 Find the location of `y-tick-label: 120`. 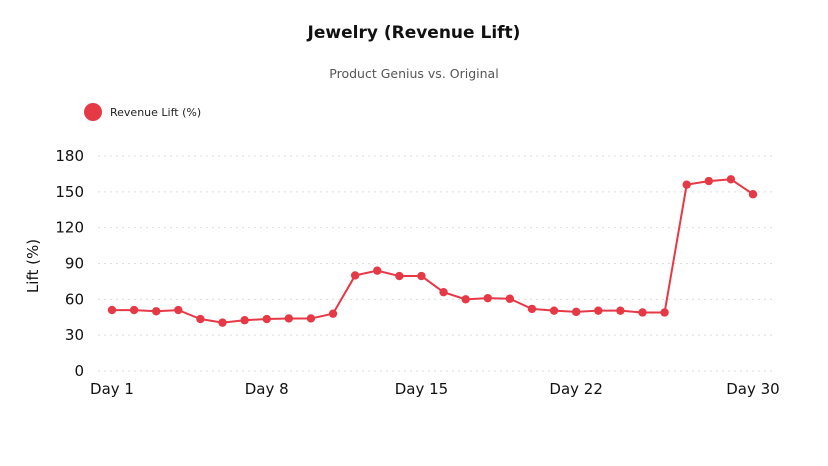

y-tick-label: 120 is located at coordinates (69, 228).